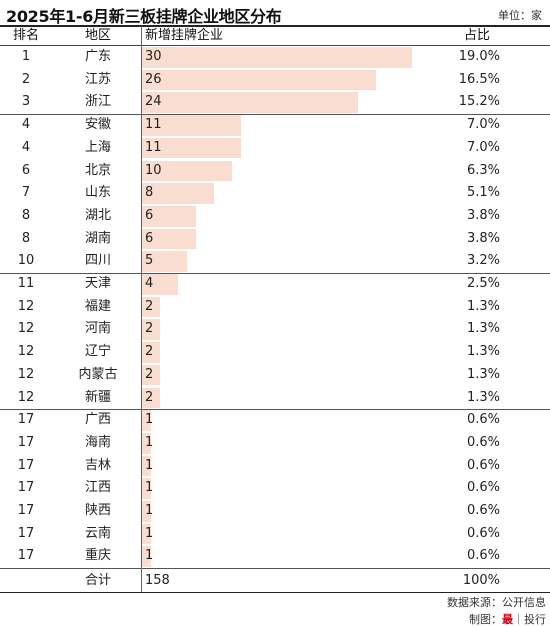 Image resolution: width=550 pixels, height=627 pixels. Describe the element at coordinates (97, 465) in the screenshot. I see `region-label: 吉林` at that location.